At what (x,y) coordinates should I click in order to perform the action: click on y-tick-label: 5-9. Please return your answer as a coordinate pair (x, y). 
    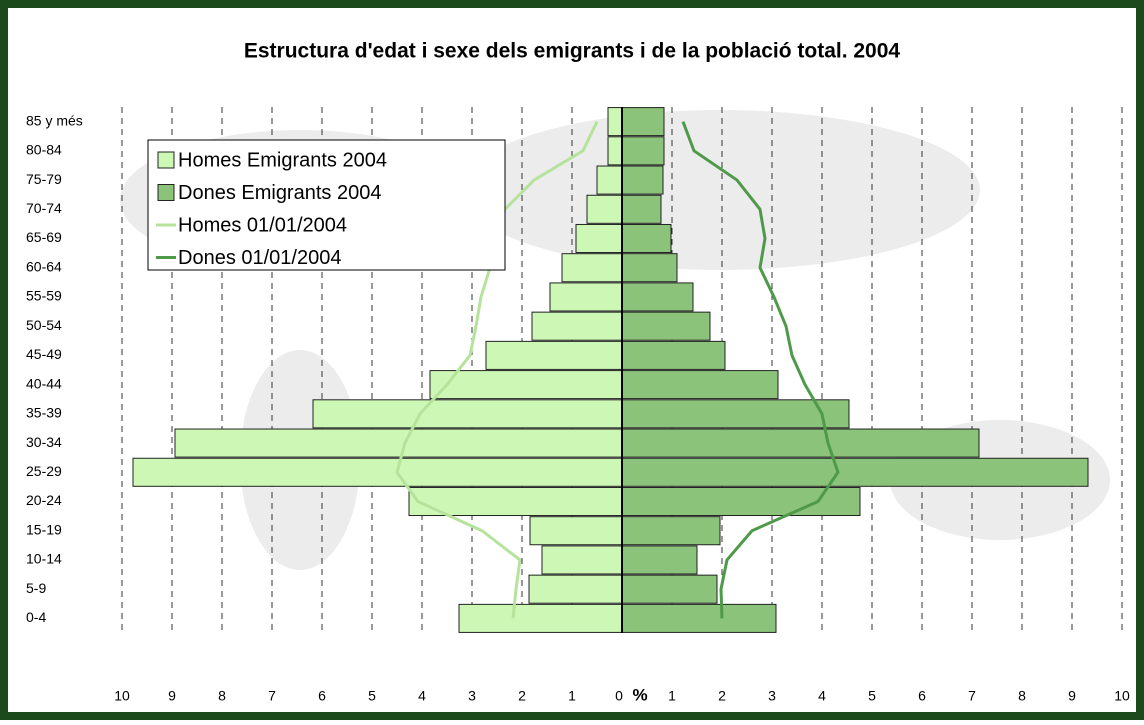
    Looking at the image, I should click on (36, 588).